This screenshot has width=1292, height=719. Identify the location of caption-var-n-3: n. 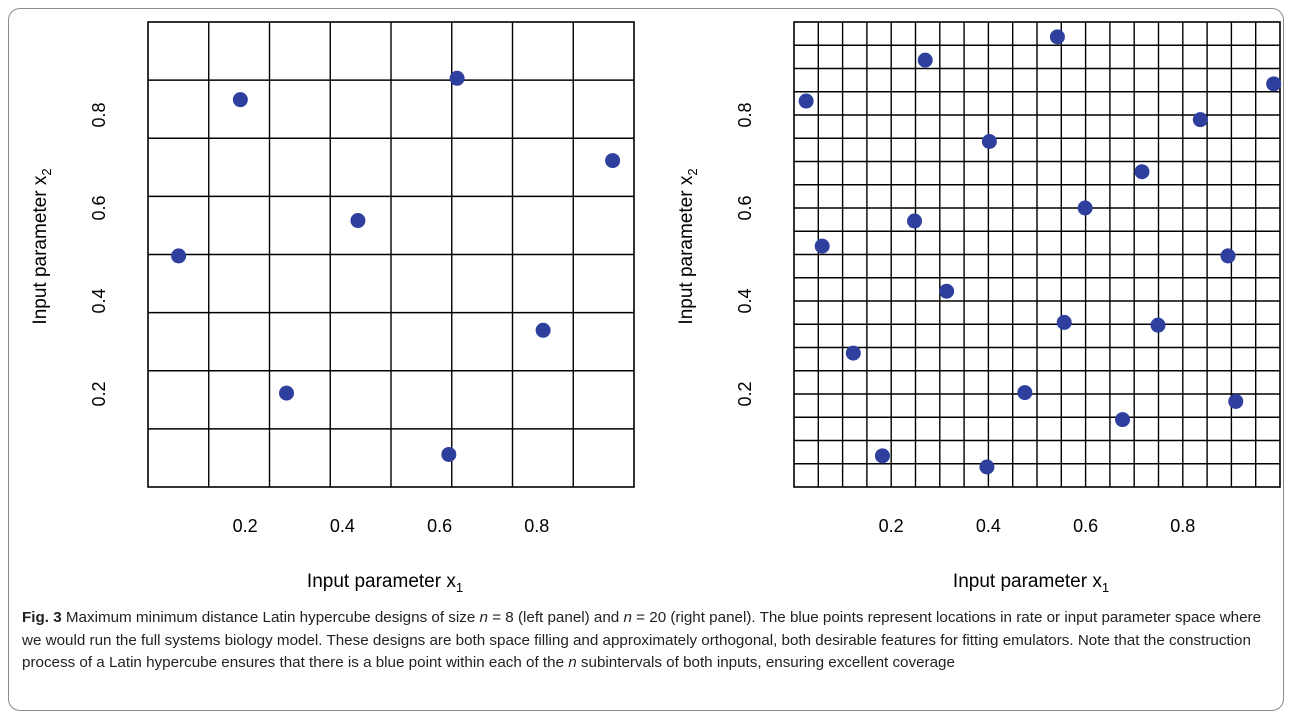
(572, 662).